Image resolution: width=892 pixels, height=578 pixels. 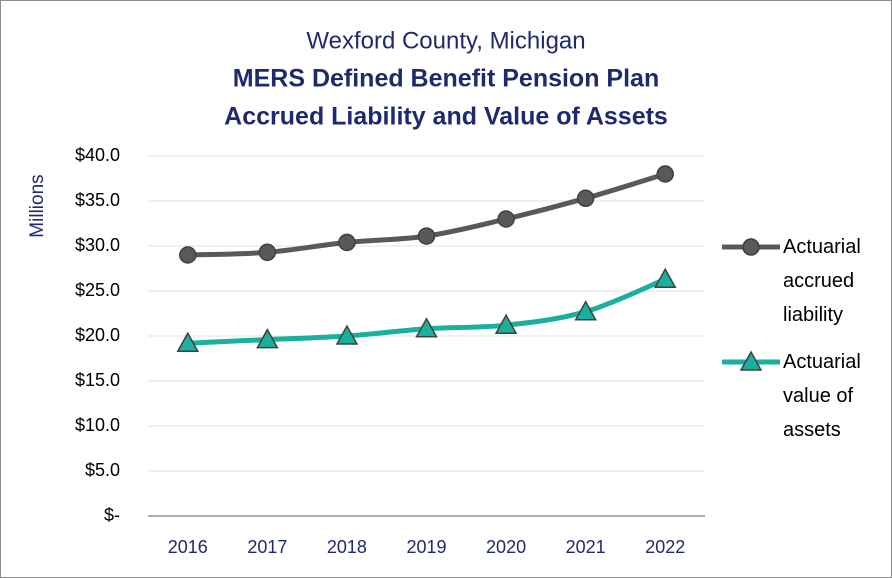 What do you see at coordinates (586, 547) in the screenshot?
I see `x-tick-label: 2021` at bounding box center [586, 547].